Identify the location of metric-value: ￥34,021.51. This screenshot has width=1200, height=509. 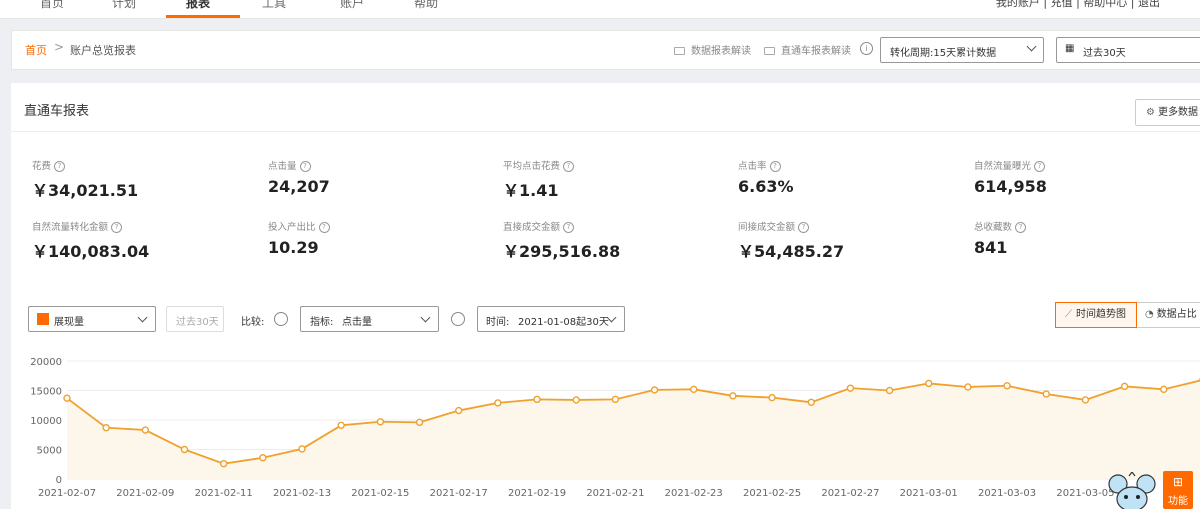
(85, 190).